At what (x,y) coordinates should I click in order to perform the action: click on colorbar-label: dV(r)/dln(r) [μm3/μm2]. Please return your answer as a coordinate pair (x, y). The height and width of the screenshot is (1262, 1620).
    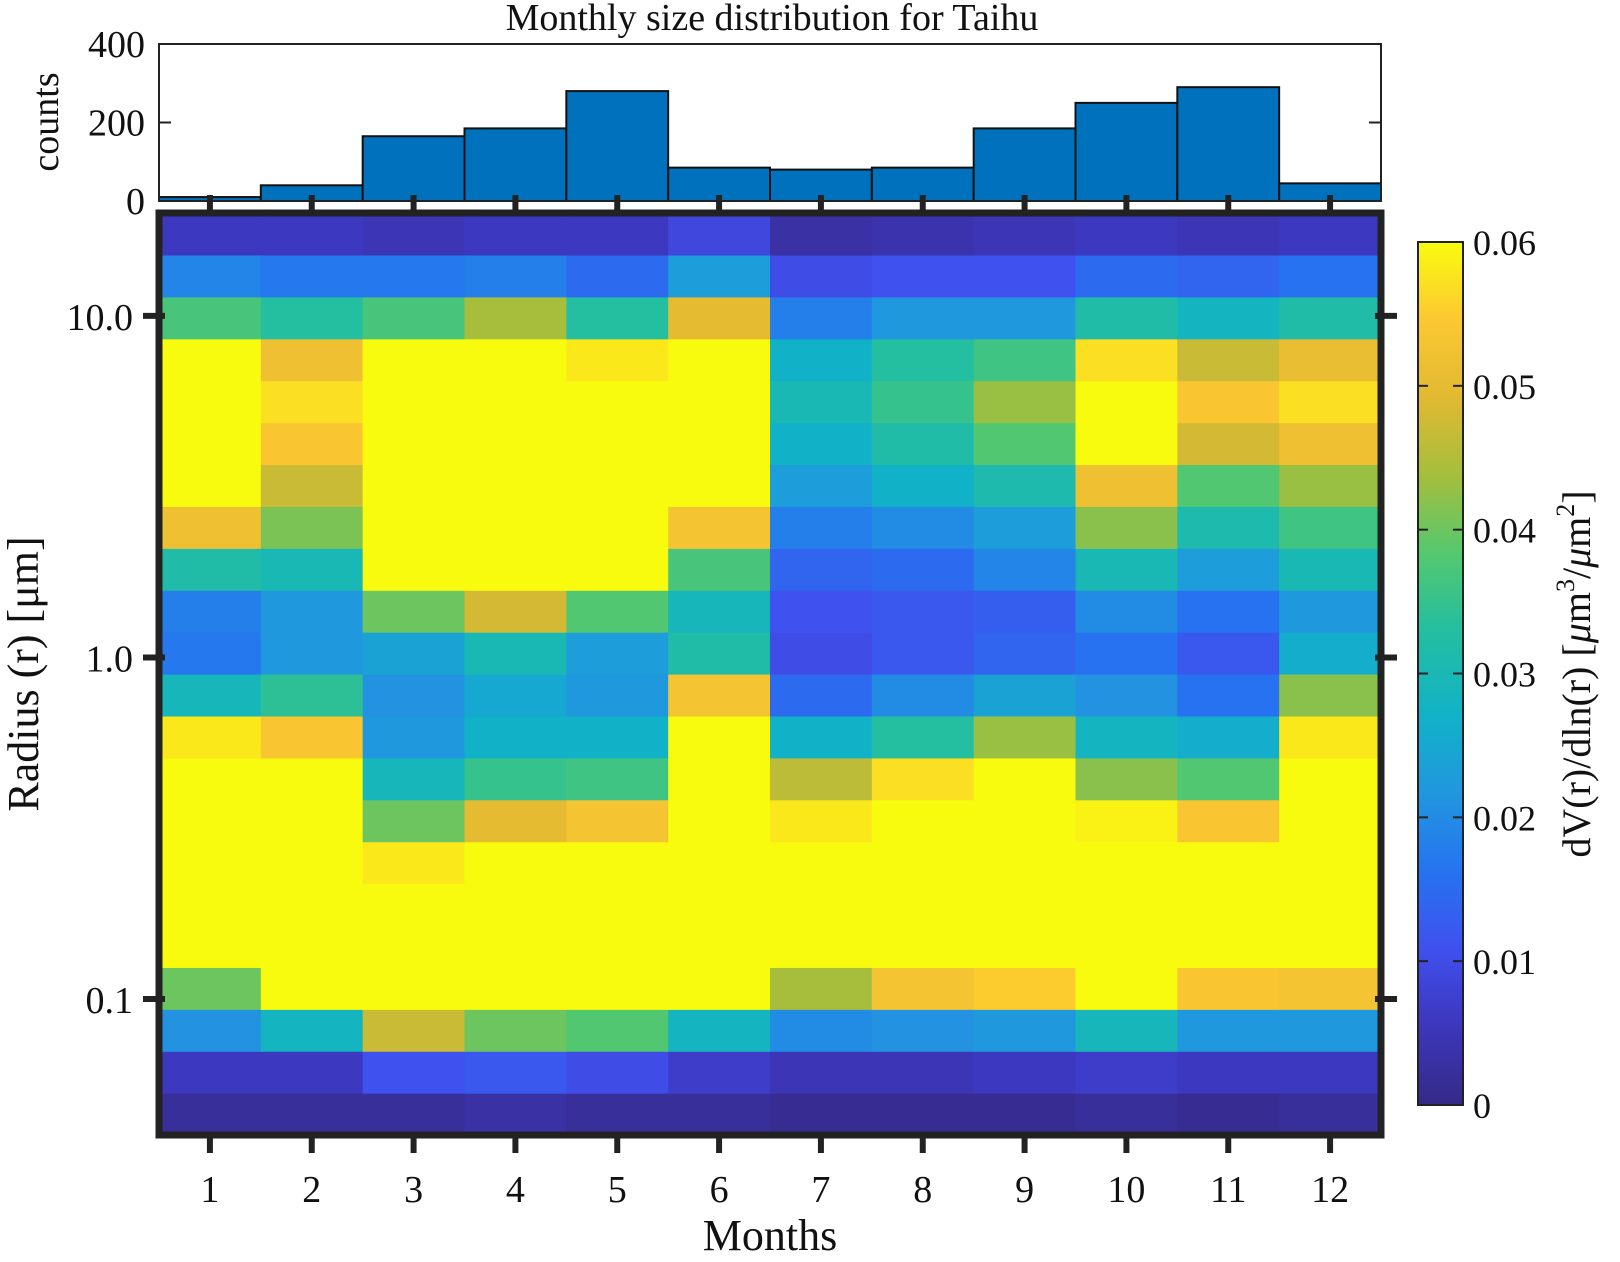
    Looking at the image, I should click on (1575, 673).